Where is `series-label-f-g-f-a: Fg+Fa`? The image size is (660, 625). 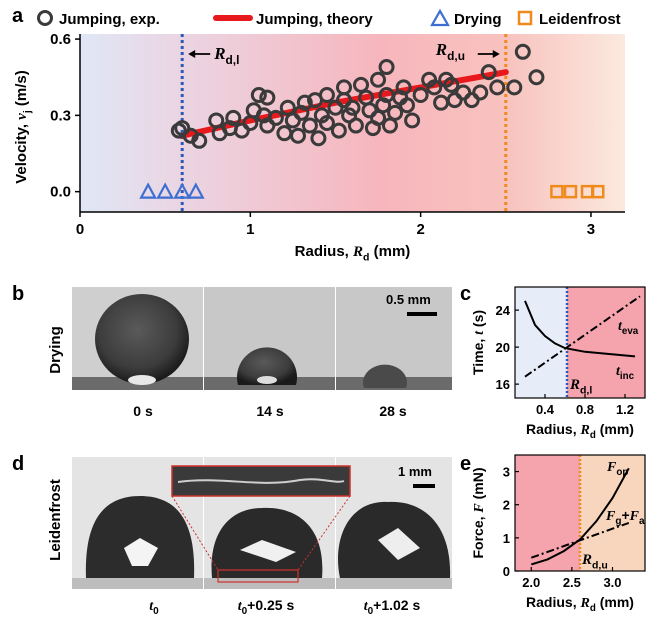 series-label-f-g-f-a: Fg+Fa is located at coordinates (625, 517).